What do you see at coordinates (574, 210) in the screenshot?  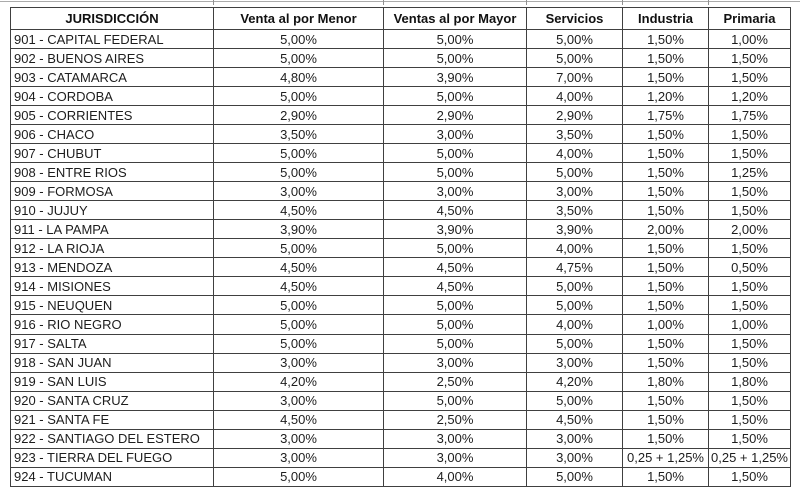 I see `rate-cell: 3,50%` at bounding box center [574, 210].